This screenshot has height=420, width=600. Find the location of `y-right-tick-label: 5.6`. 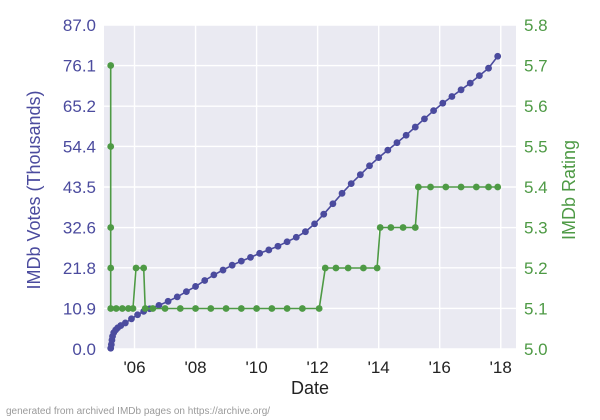

y-right-tick-label: 5.6 is located at coordinates (536, 106).